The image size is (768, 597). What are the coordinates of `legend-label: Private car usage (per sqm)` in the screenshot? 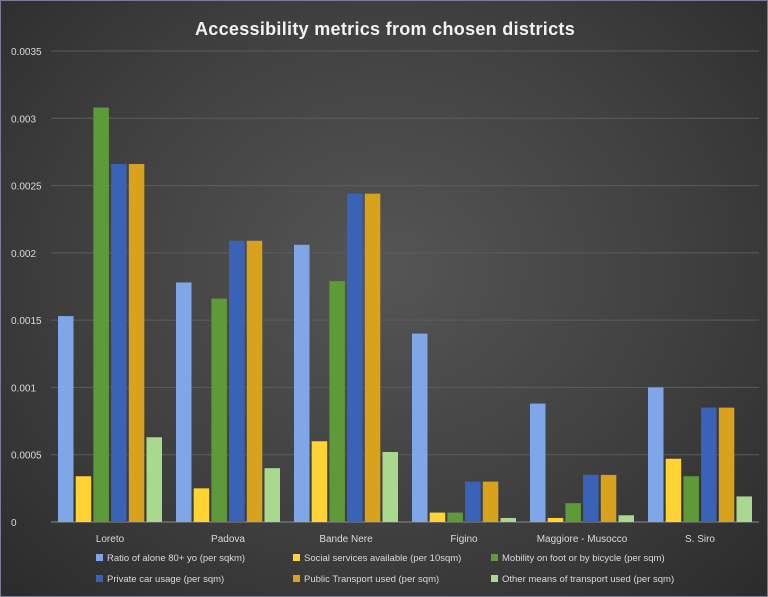 It's located at (165, 579).